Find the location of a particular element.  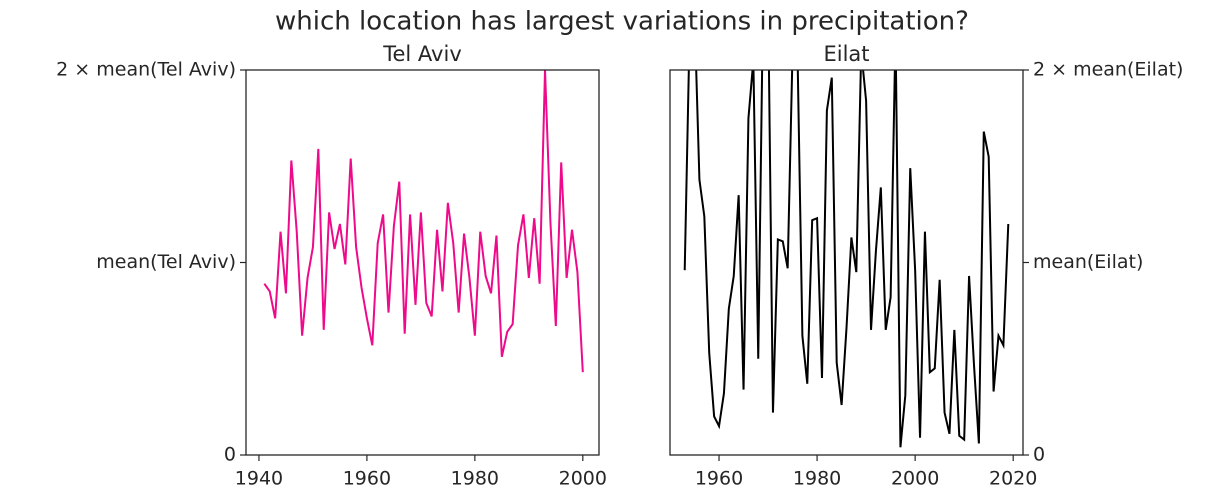

chart-title: Tel Aviv is located at coordinates (422, 54).